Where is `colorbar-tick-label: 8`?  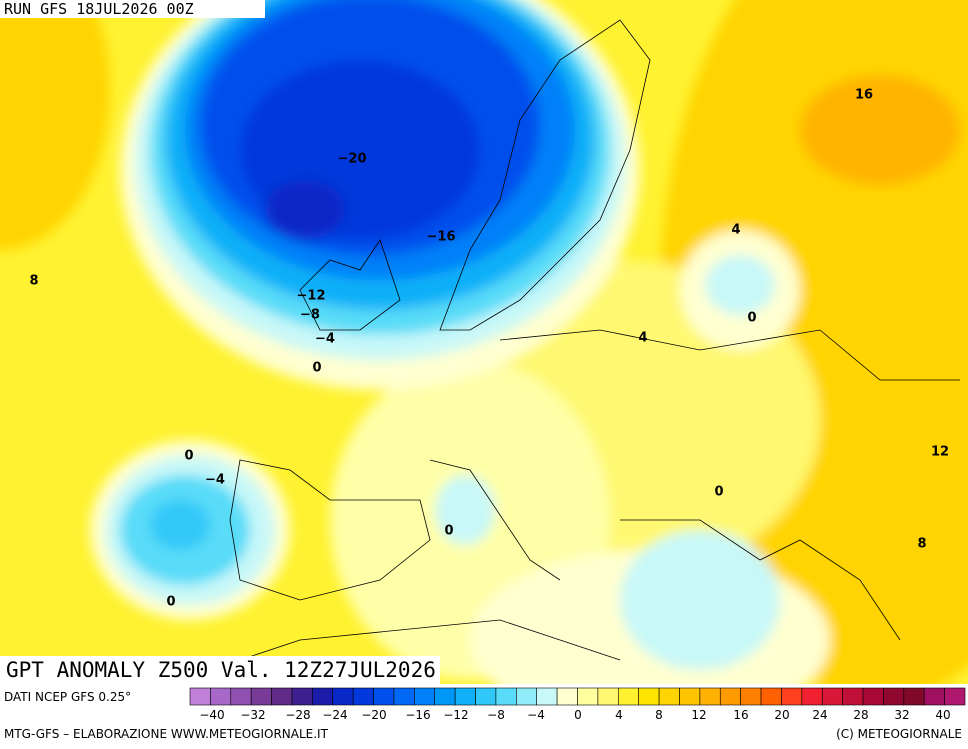
colorbar-tick-label: 8 is located at coordinates (659, 715).